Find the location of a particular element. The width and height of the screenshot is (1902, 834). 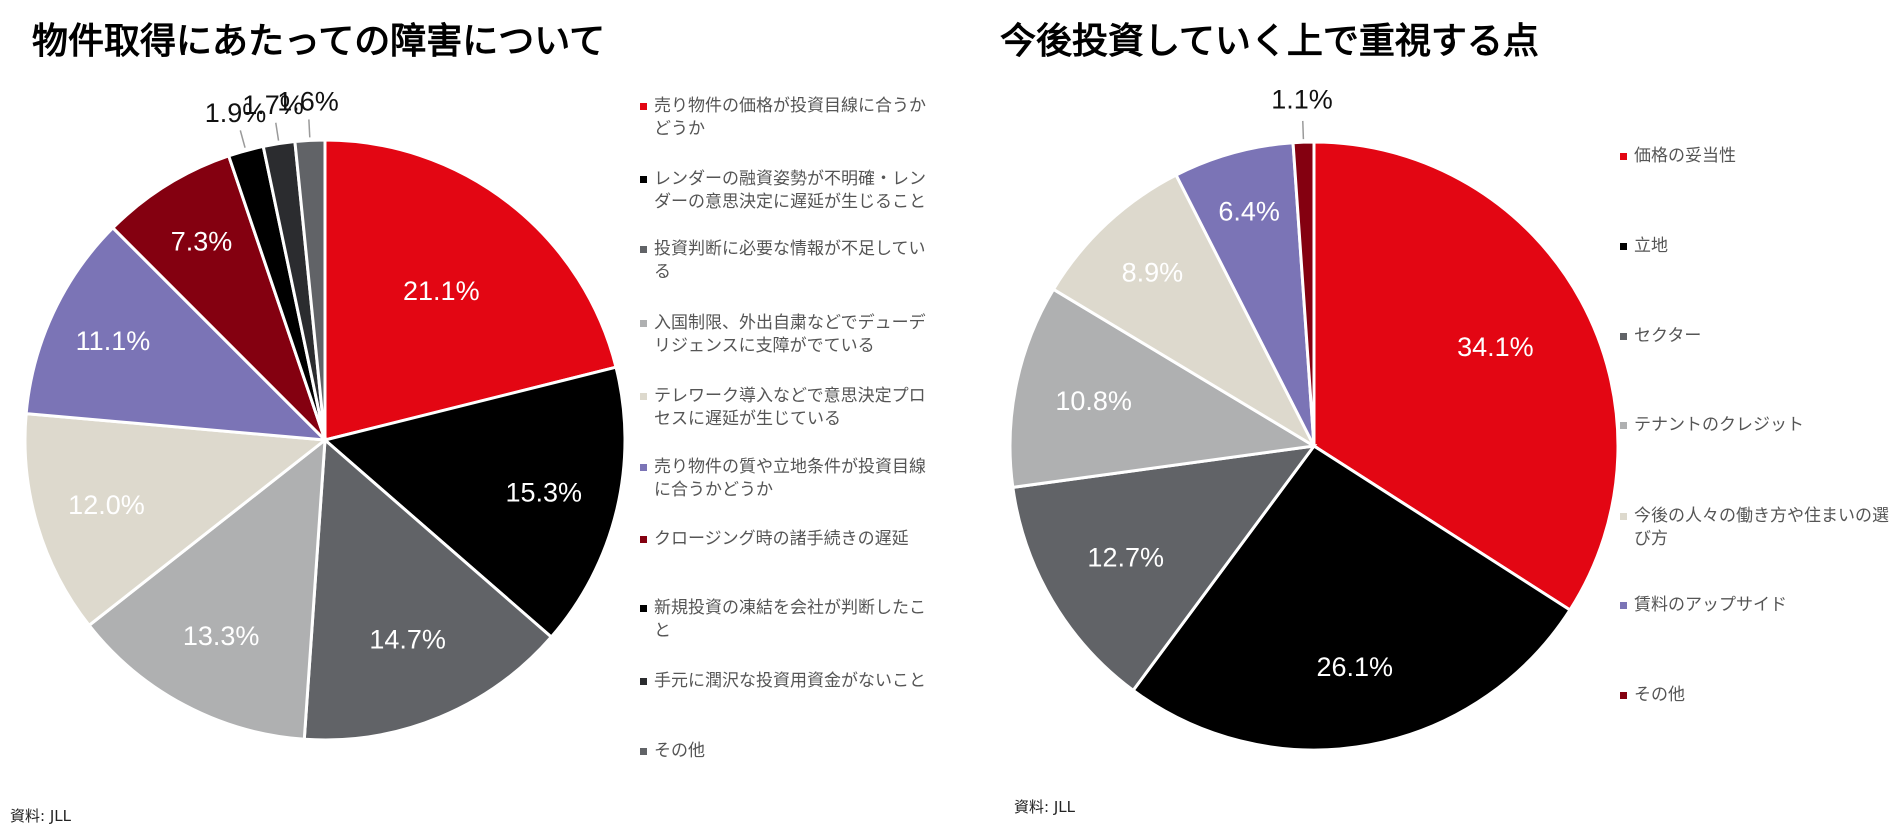

legend-item: 賃料のアップサイド is located at coordinates (1761, 605).